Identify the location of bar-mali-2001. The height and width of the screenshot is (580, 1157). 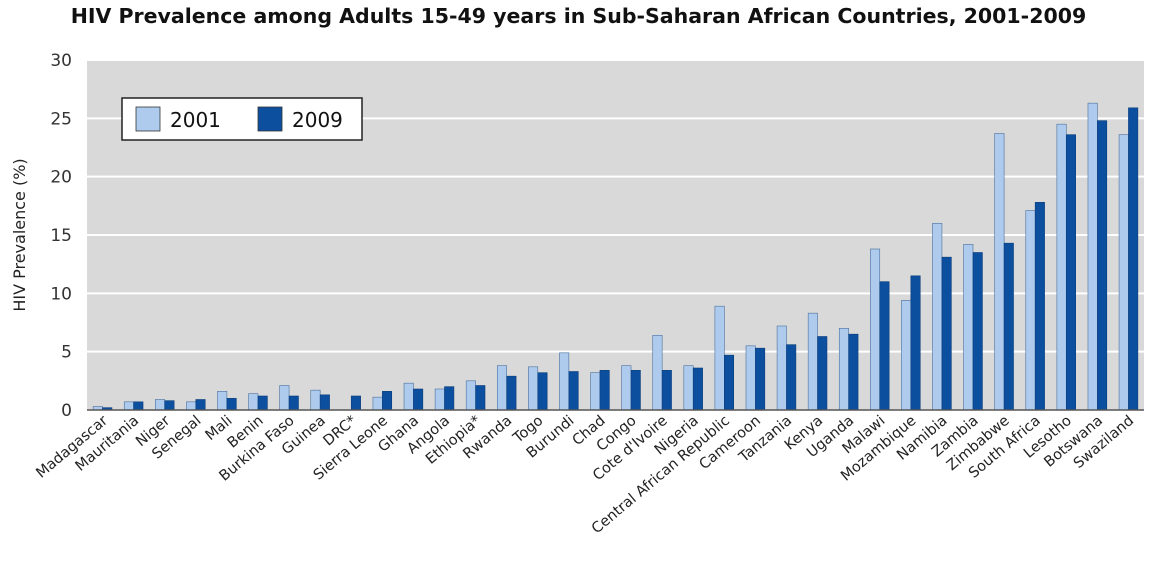
(222, 401).